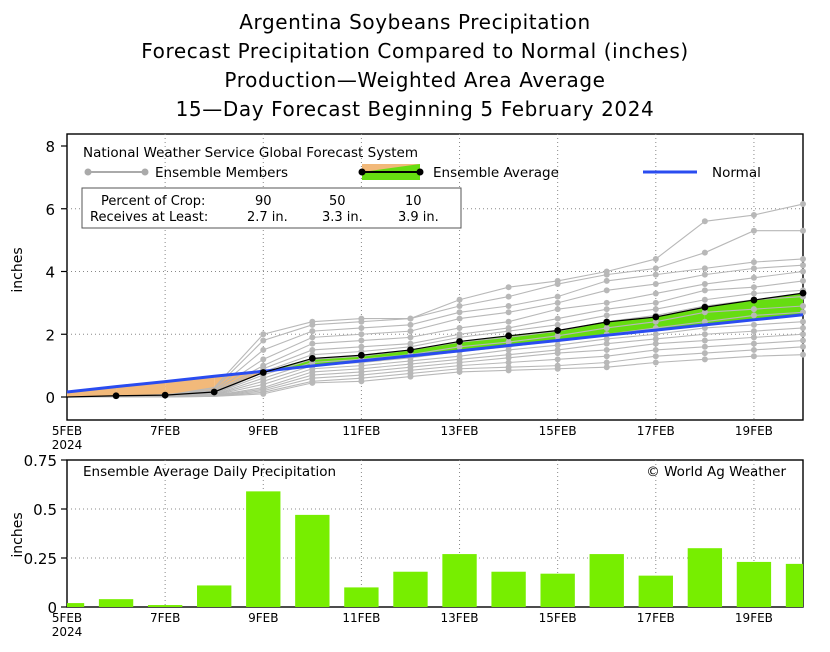 The height and width of the screenshot is (652, 830). I want to click on crop-pct-50: 50, so click(337, 201).